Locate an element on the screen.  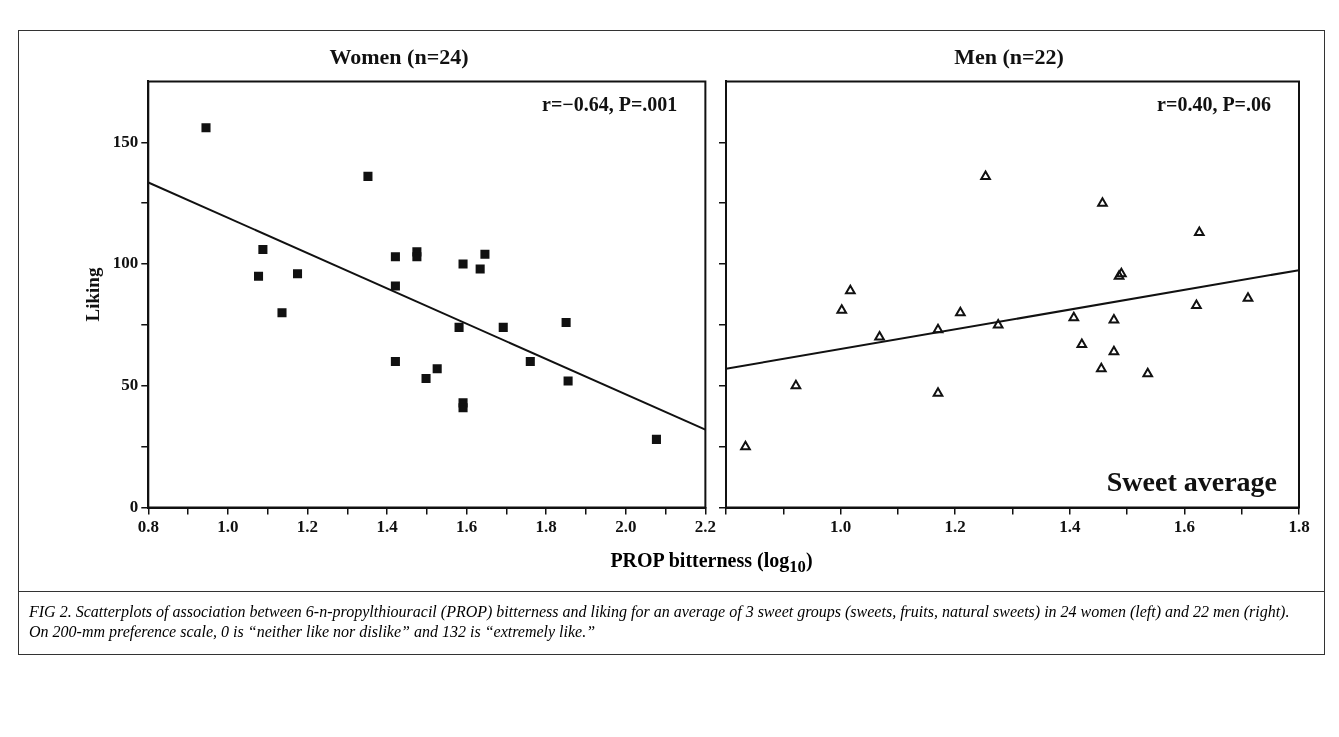
y-axis-title: Liking is located at coordinates (93, 294).